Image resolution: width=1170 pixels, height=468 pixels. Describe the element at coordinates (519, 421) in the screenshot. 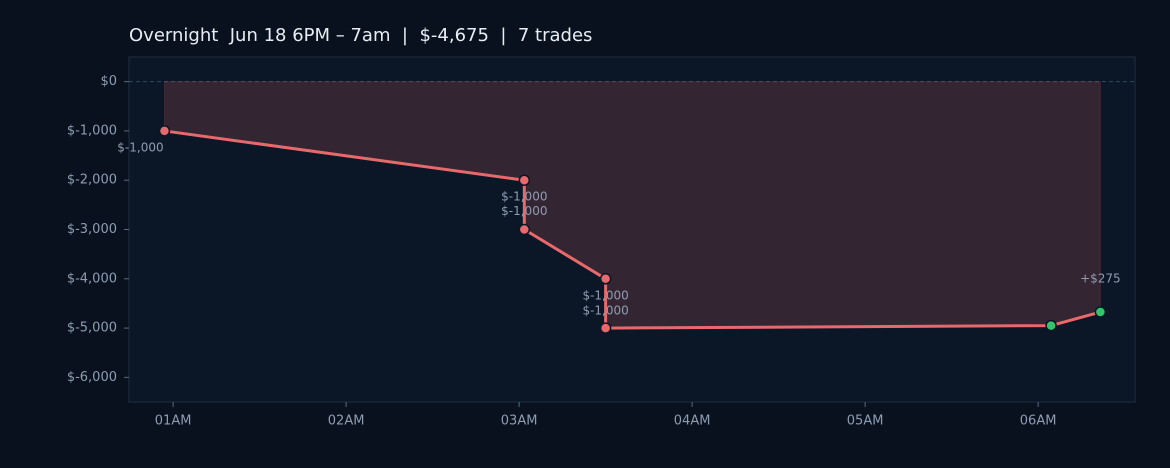

I see `x-tick-label: 03AM` at that location.